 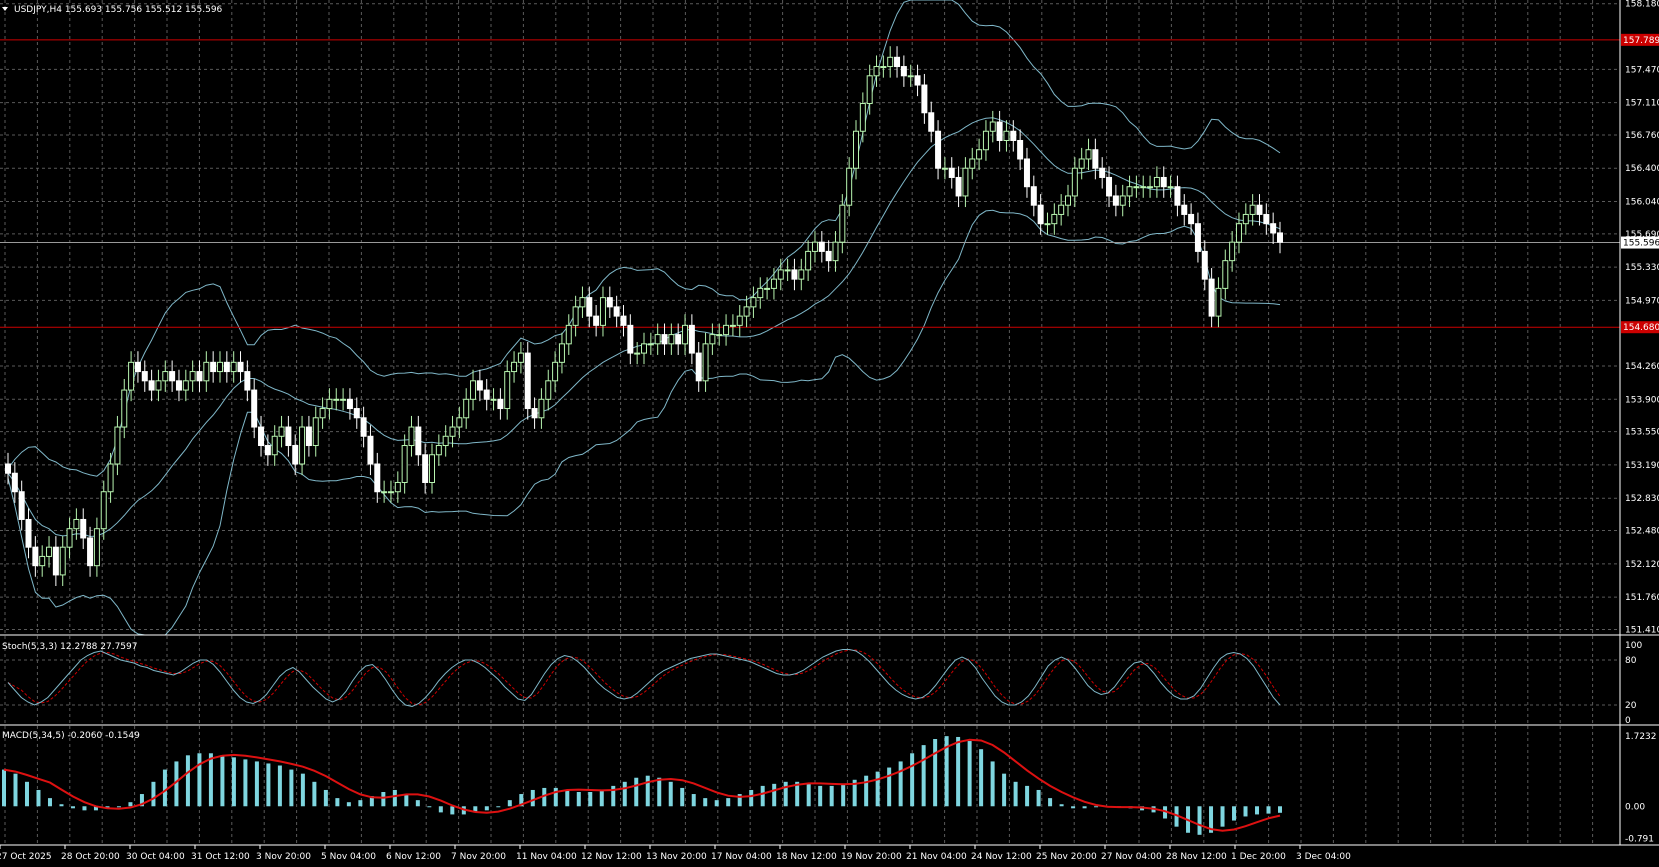 What do you see at coordinates (1196, 857) in the screenshot?
I see `time-label: 28 Nov 12:00` at bounding box center [1196, 857].